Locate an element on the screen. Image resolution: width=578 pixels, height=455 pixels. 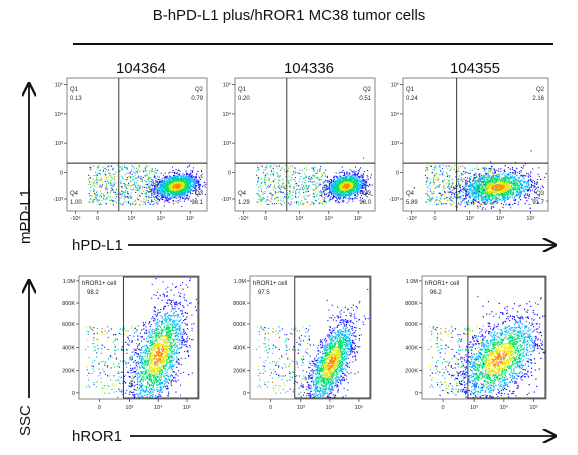
q1-value: 0.20 is located at coordinates (244, 99).